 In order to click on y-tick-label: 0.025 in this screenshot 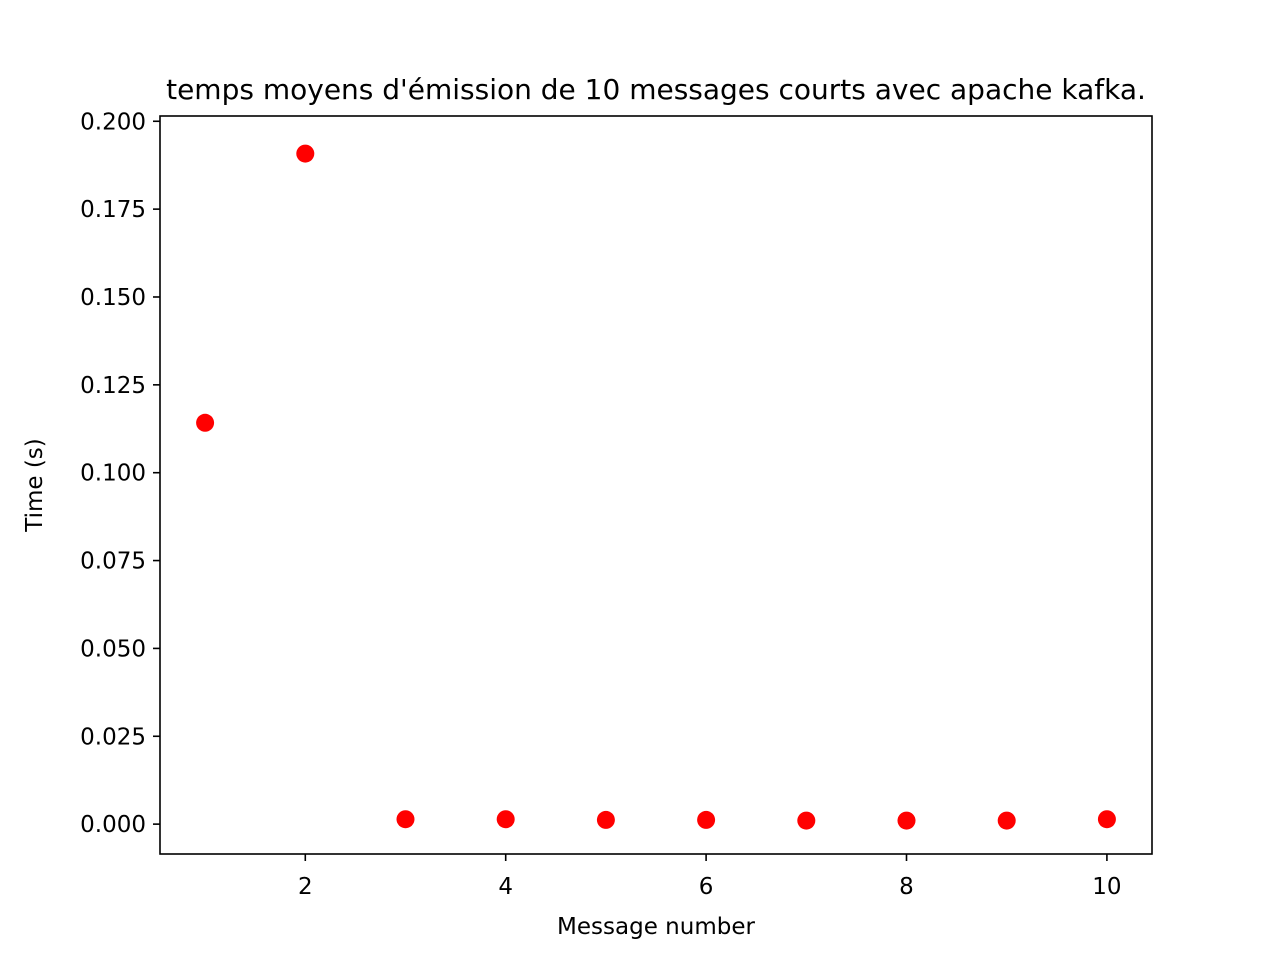, I will do `click(113, 737)`.